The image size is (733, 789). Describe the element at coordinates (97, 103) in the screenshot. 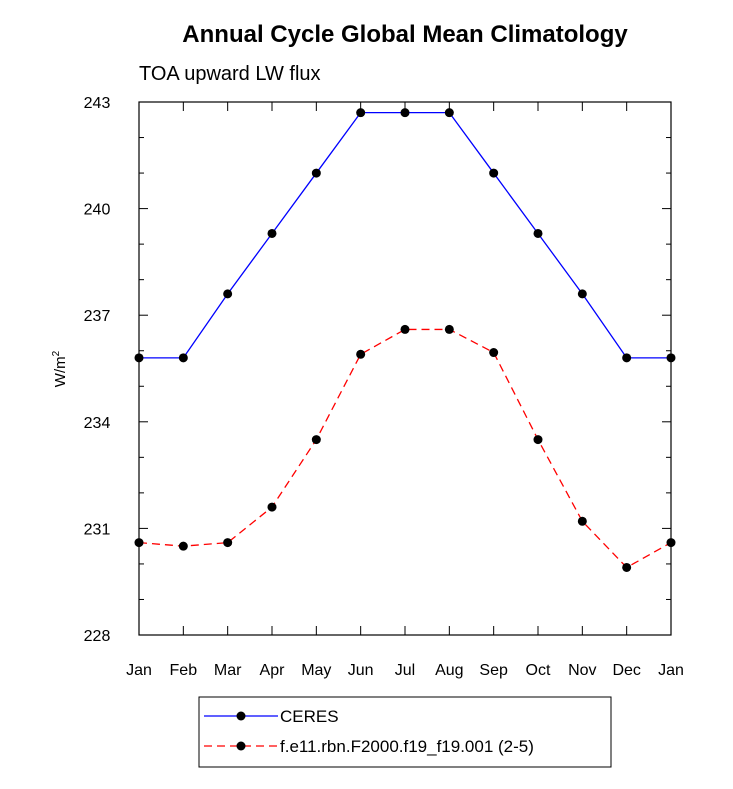

I see `y-tick-label: 243` at that location.